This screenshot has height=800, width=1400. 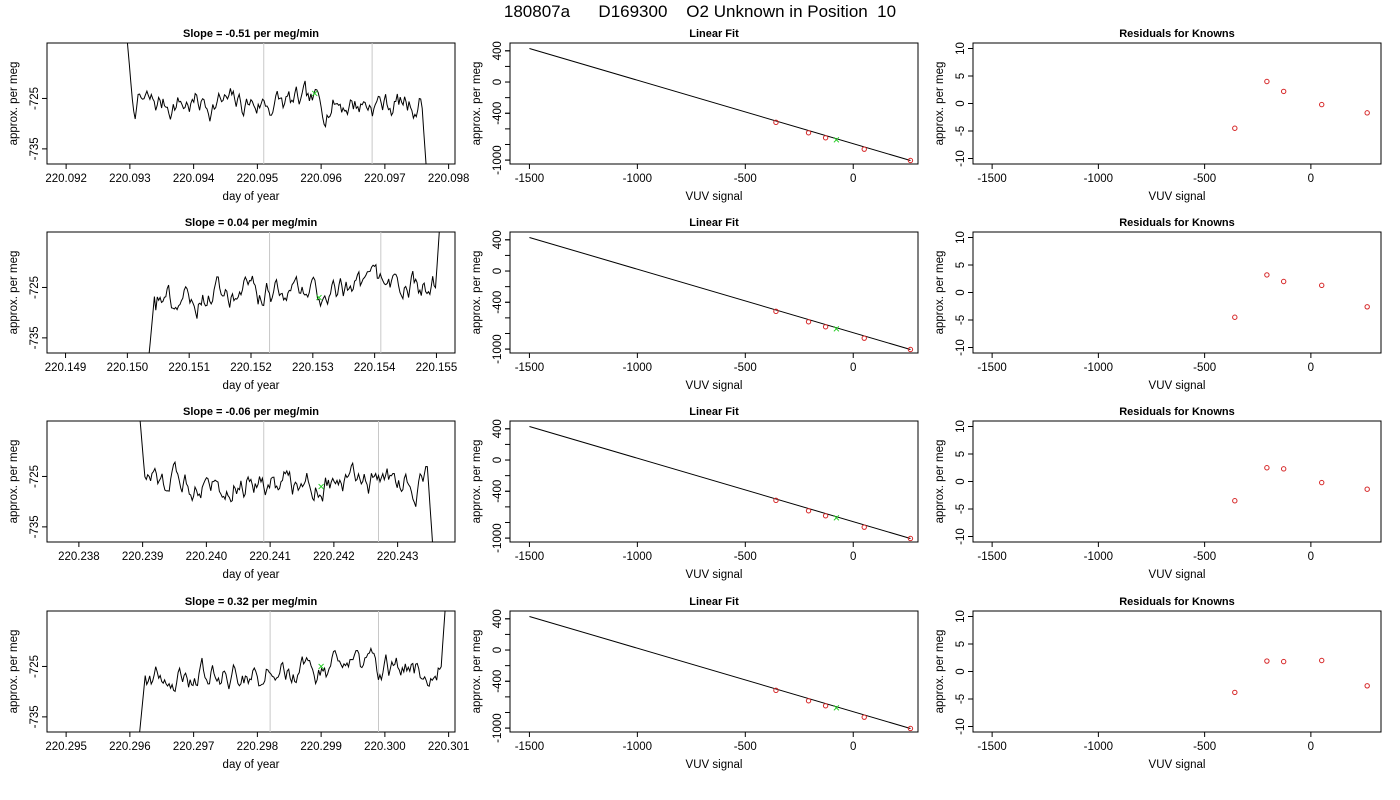 I want to click on x-tick-label: 220.295, so click(x=66, y=747).